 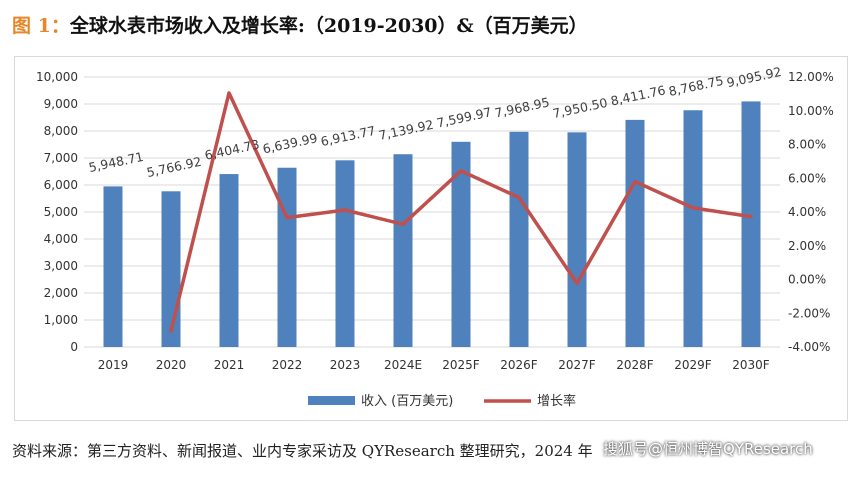 What do you see at coordinates (328, 26) in the screenshot?
I see `figure-title-text: 全球水表市场收入及增长率:（2019-2030）&（百万美元）` at bounding box center [328, 26].